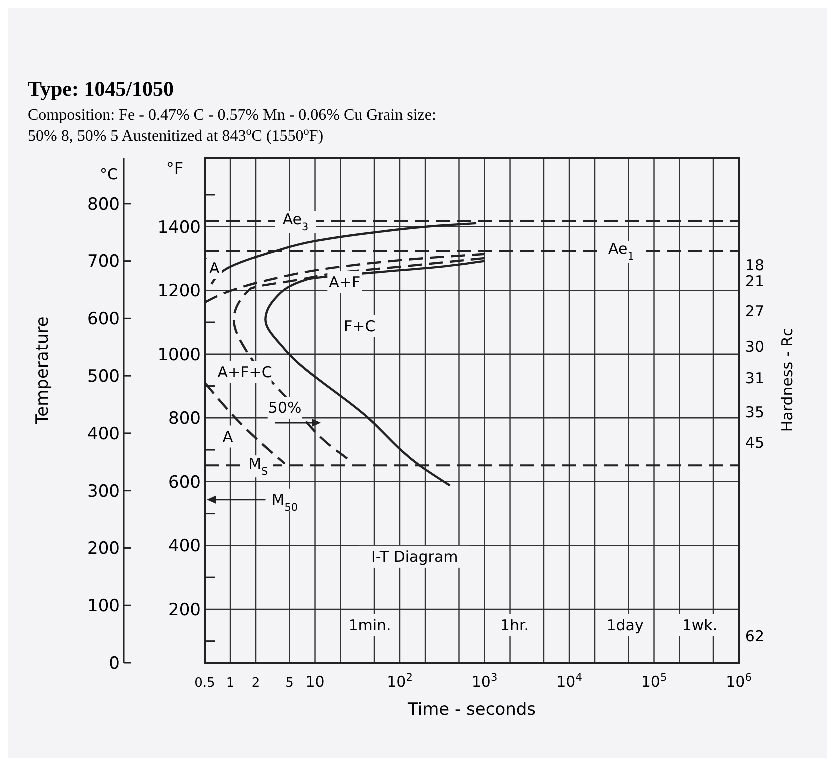 This screenshot has height=767, width=835. What do you see at coordinates (104, 606) in the screenshot?
I see `y-tick-label: 100` at bounding box center [104, 606].